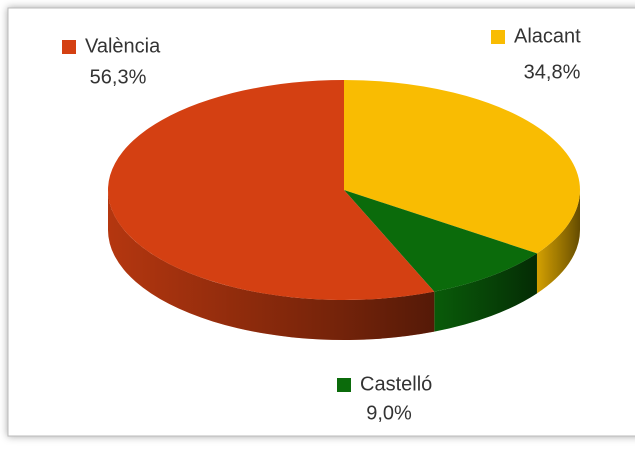 Image resolution: width=635 pixels, height=450 pixels. What do you see at coordinates (389, 413) in the screenshot?
I see `value-label: 9,0%` at bounding box center [389, 413].